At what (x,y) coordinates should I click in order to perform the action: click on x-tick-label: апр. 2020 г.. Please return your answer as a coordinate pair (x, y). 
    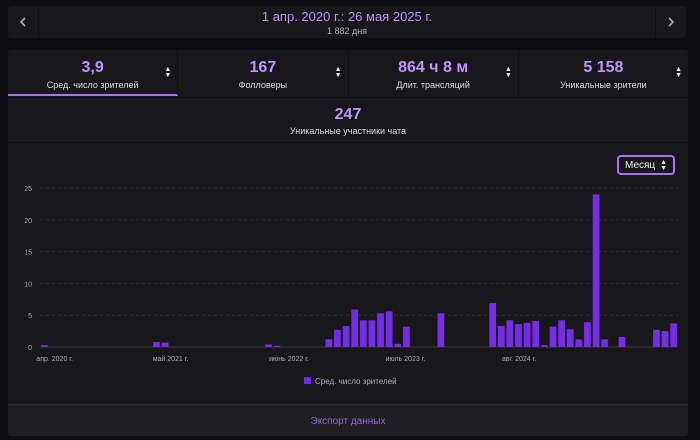
    Looking at the image, I should click on (54, 359).